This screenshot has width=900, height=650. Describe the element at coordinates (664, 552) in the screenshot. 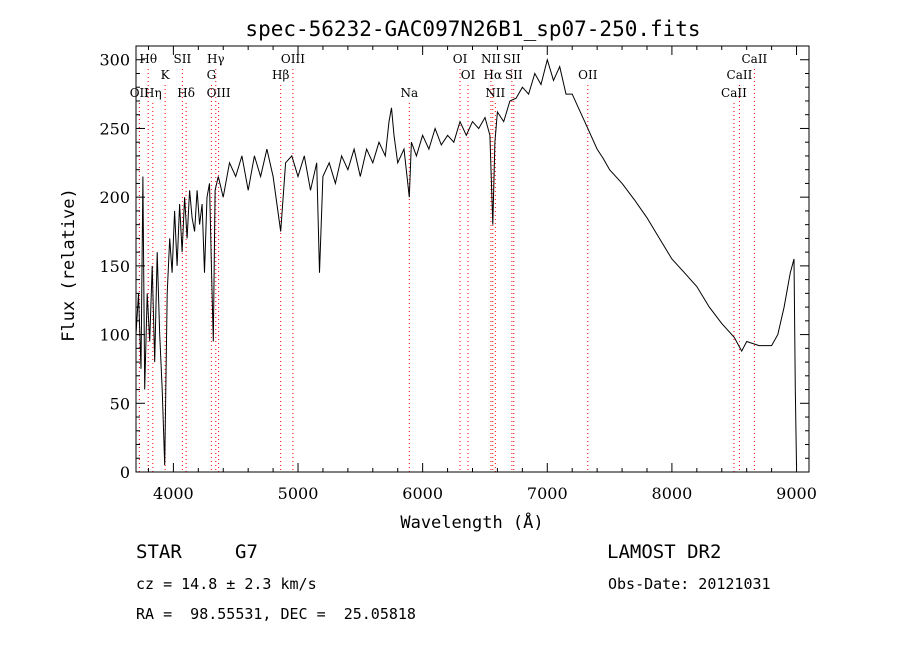

I see `survey-label: LAMOST DR2` at that location.